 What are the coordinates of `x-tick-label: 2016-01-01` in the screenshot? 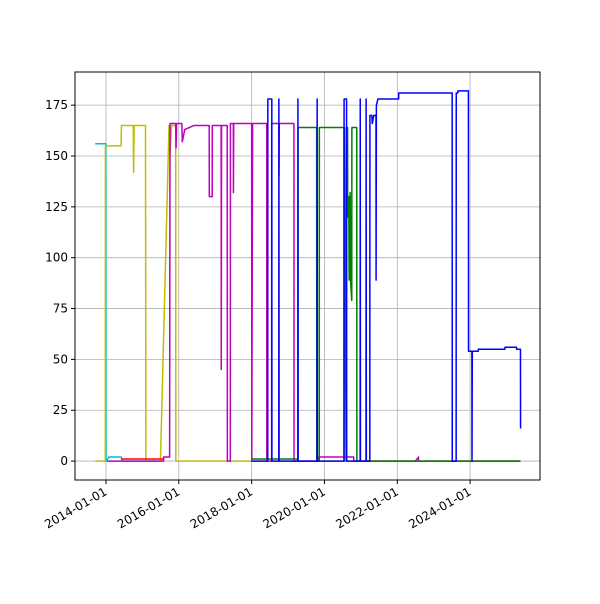 It's located at (148, 507).